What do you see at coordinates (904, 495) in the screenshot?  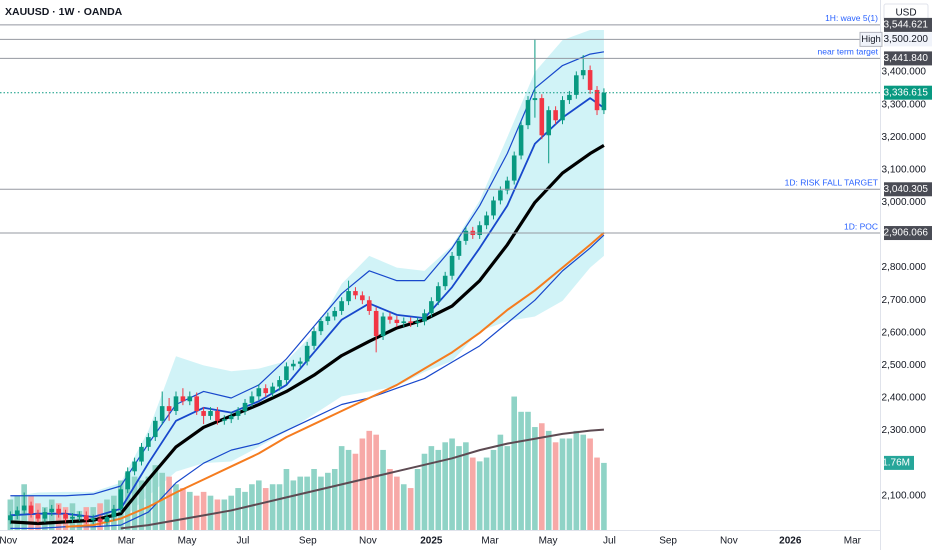 I see `y-tick-label: 2,100.000` at bounding box center [904, 495].